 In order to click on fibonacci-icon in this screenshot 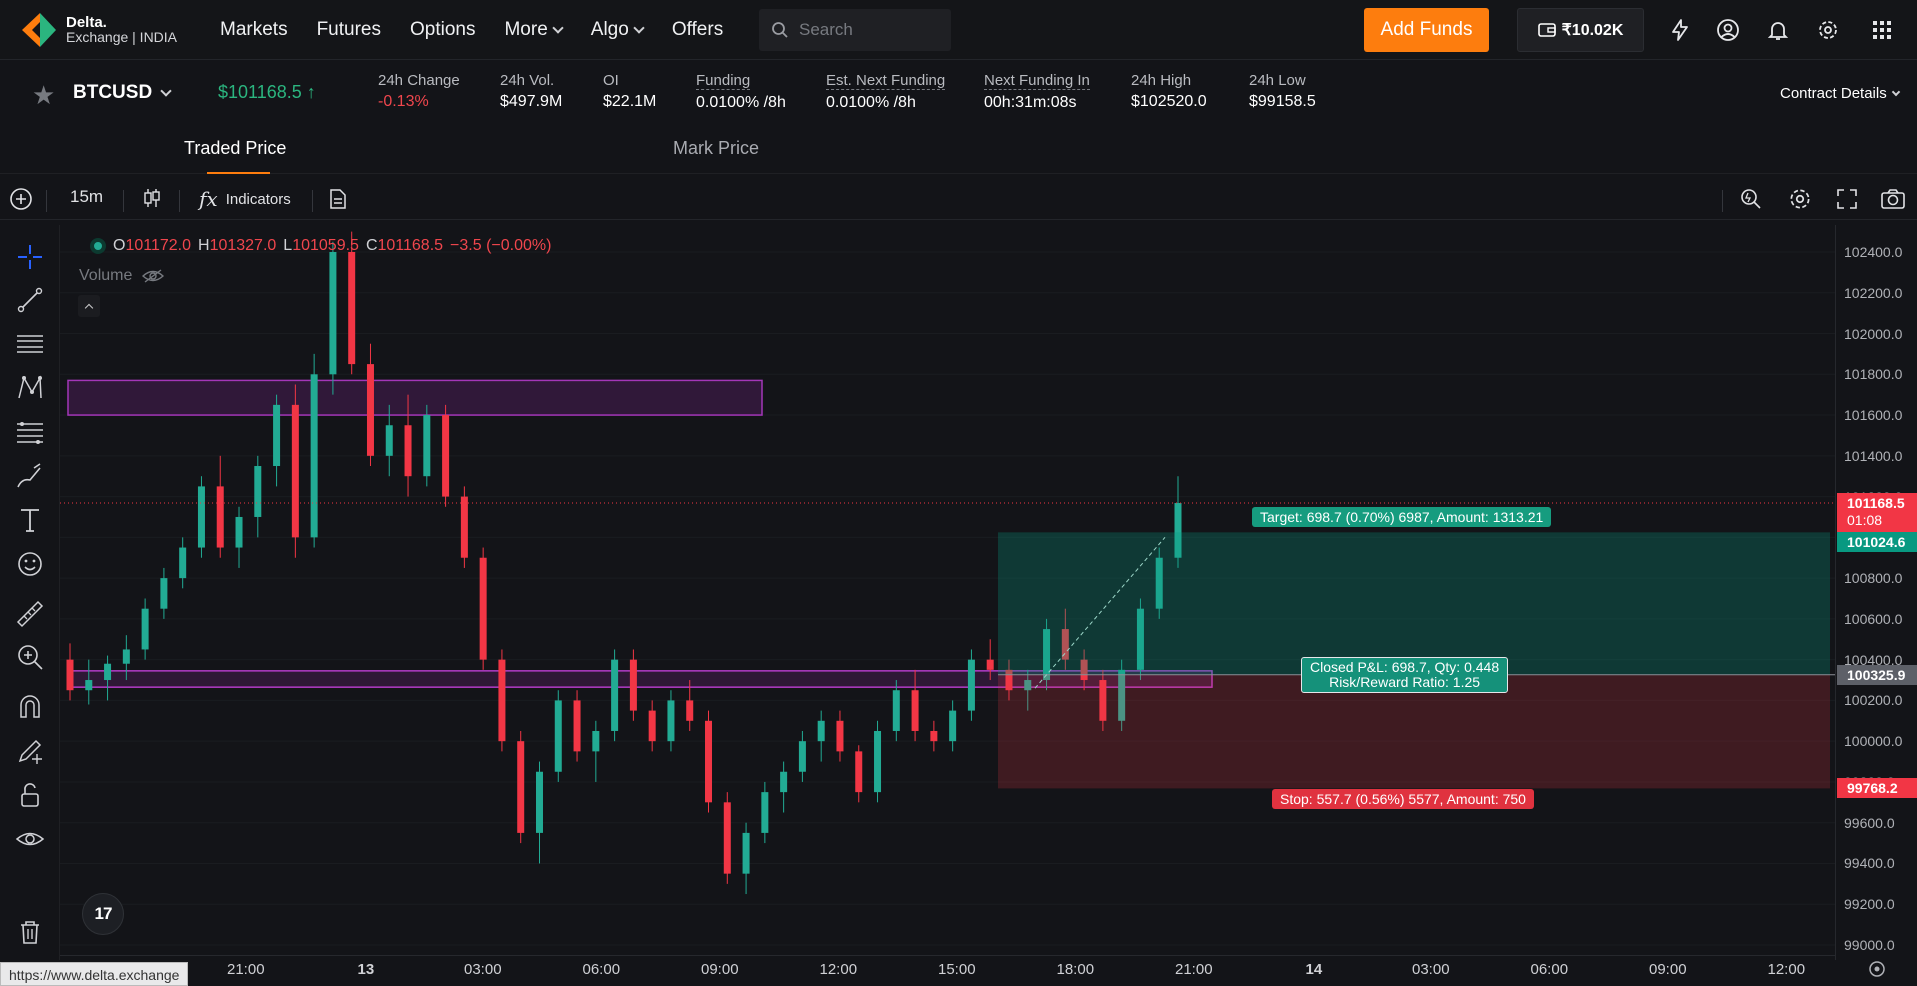, I will do `click(30, 432)`.